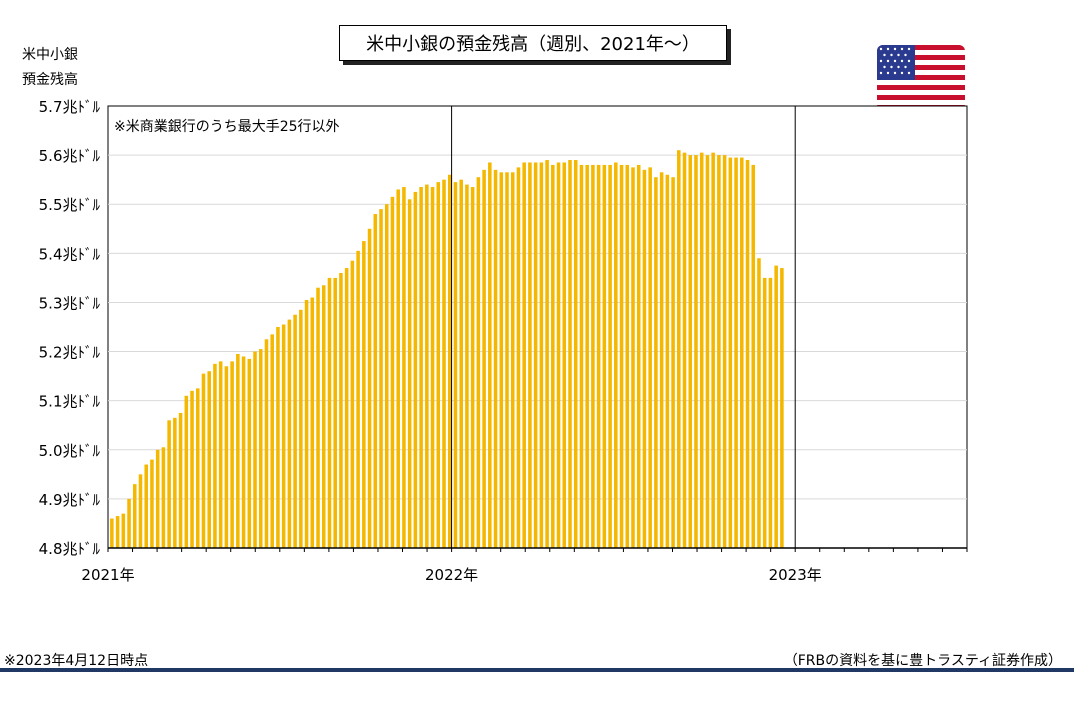 The height and width of the screenshot is (707, 1074). I want to click on footnote-source: （FRBの資料を基に豊トラスティ証券作成）, so click(922, 661).